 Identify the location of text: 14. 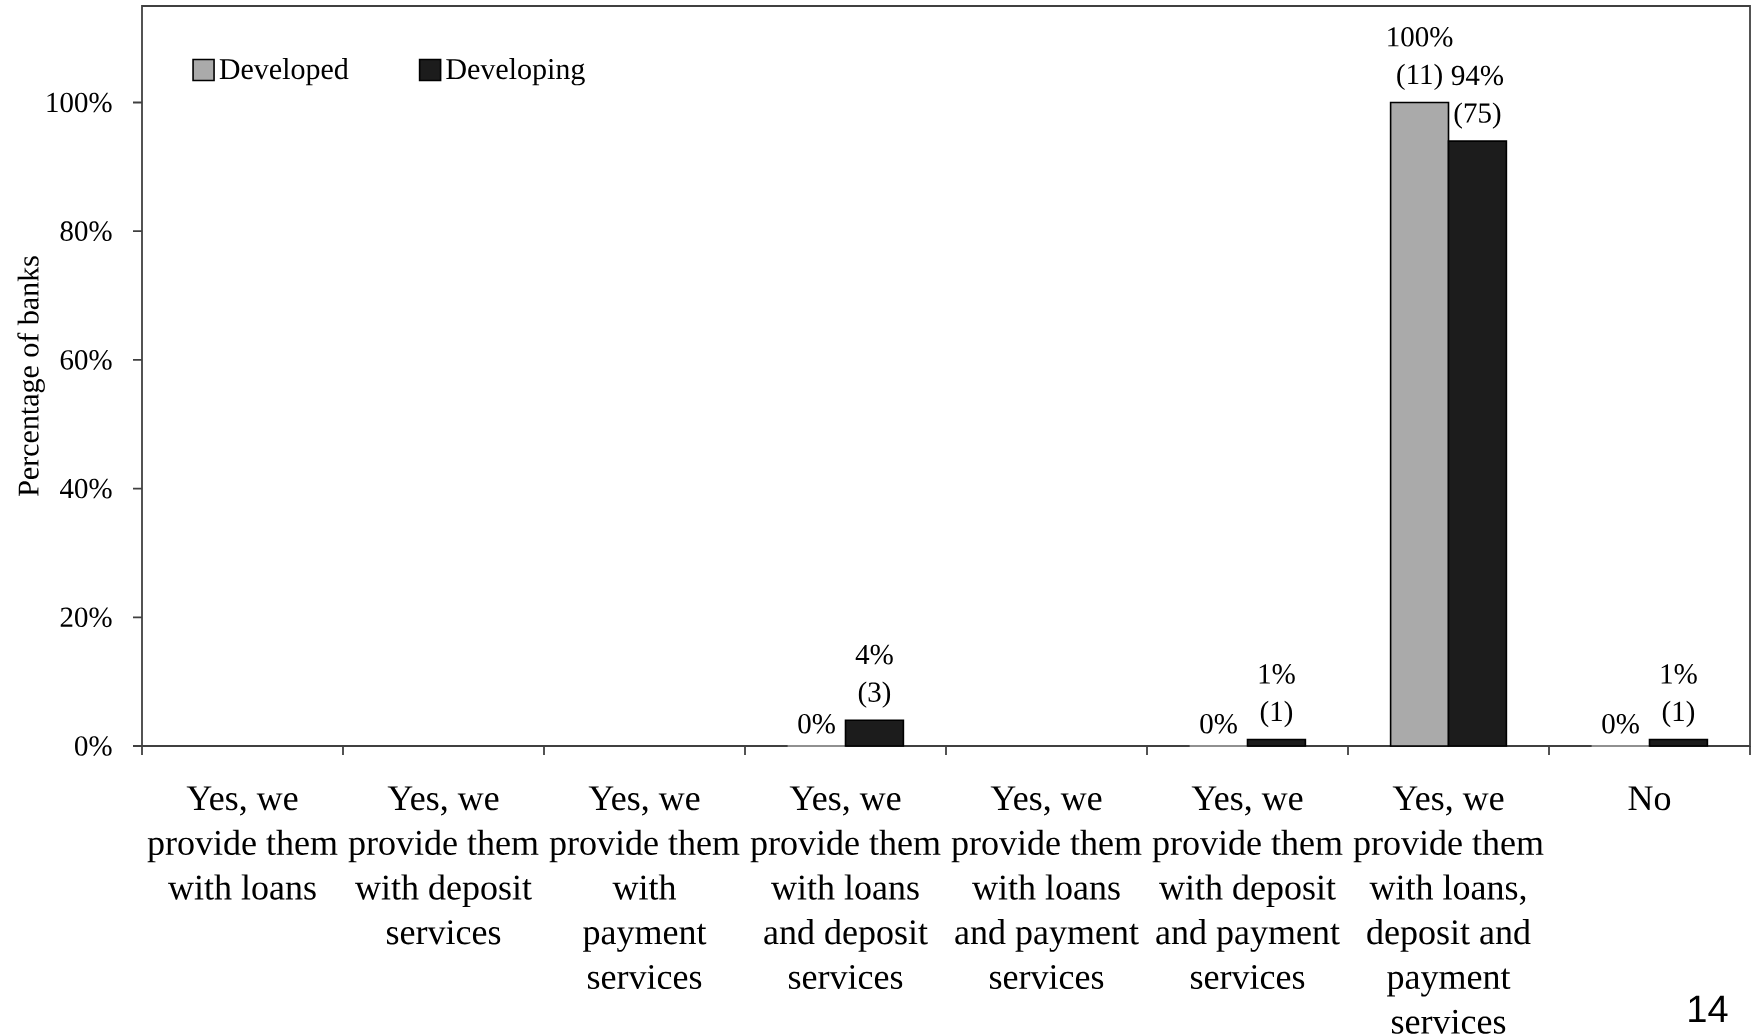
(1708, 1008).